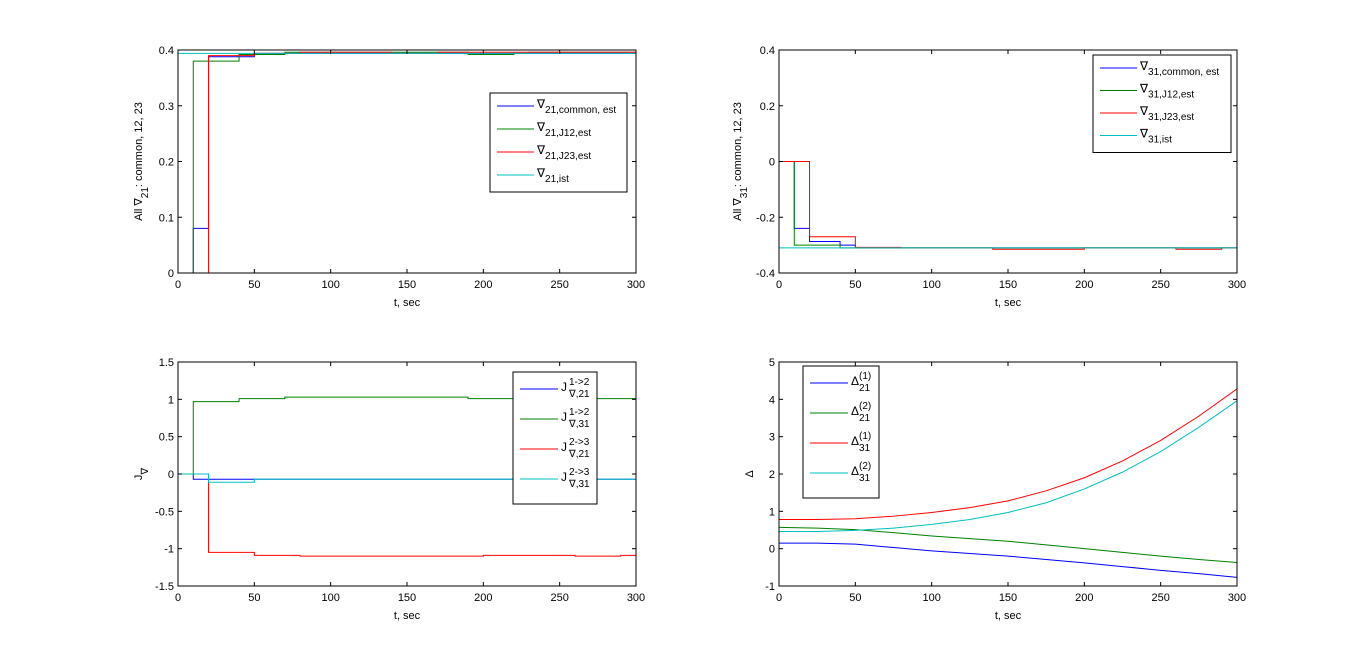 This screenshot has width=1366, height=658. What do you see at coordinates (568, 156) in the screenshot?
I see `legend-subscript: 21,J23,est` at bounding box center [568, 156].